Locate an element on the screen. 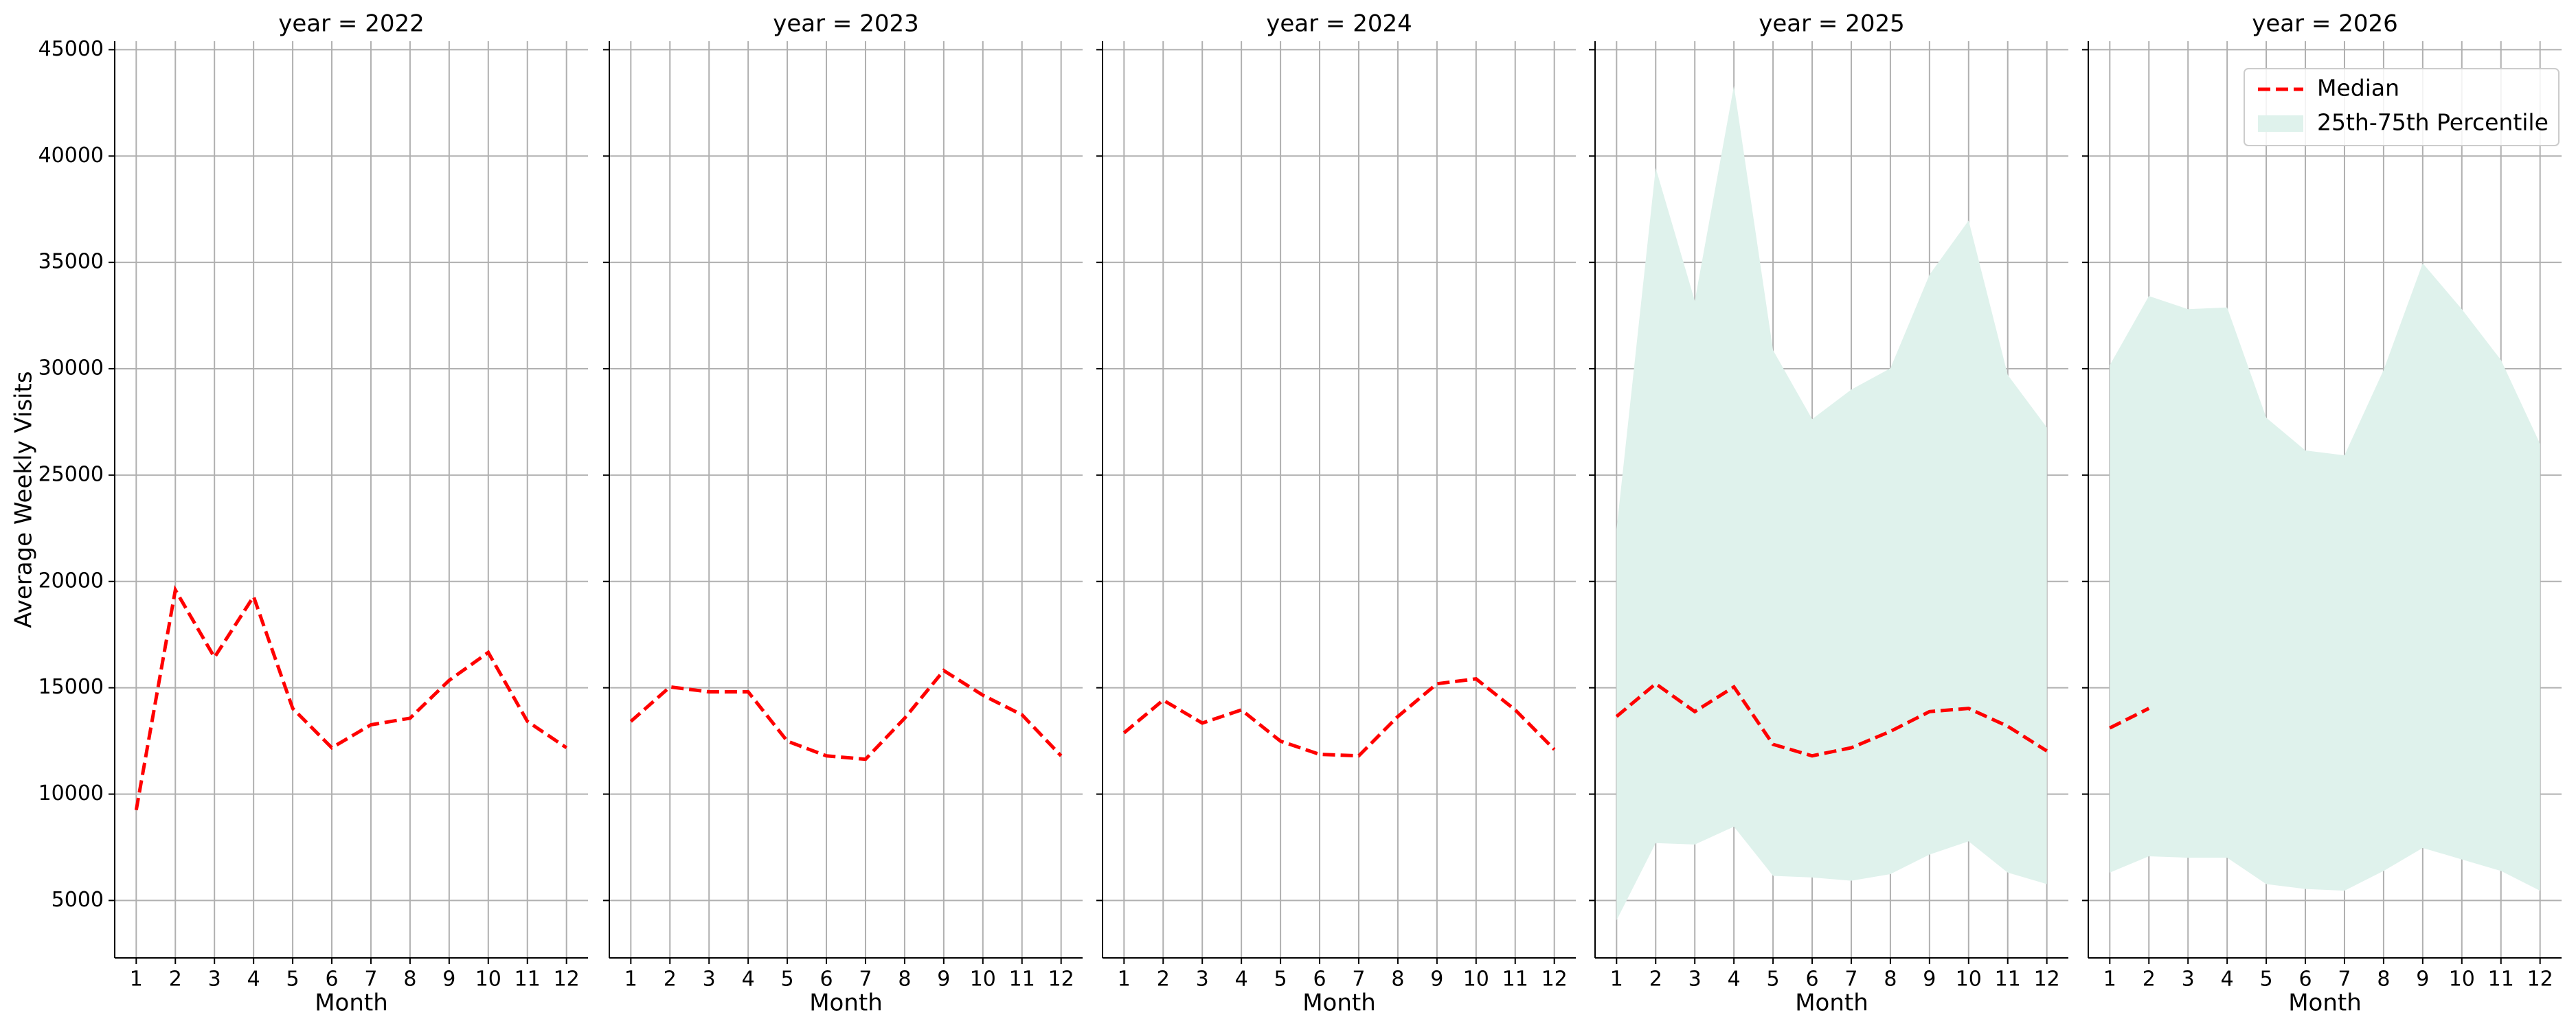 The image size is (2576, 1030). y-tick-label: 30000 is located at coordinates (71, 368).